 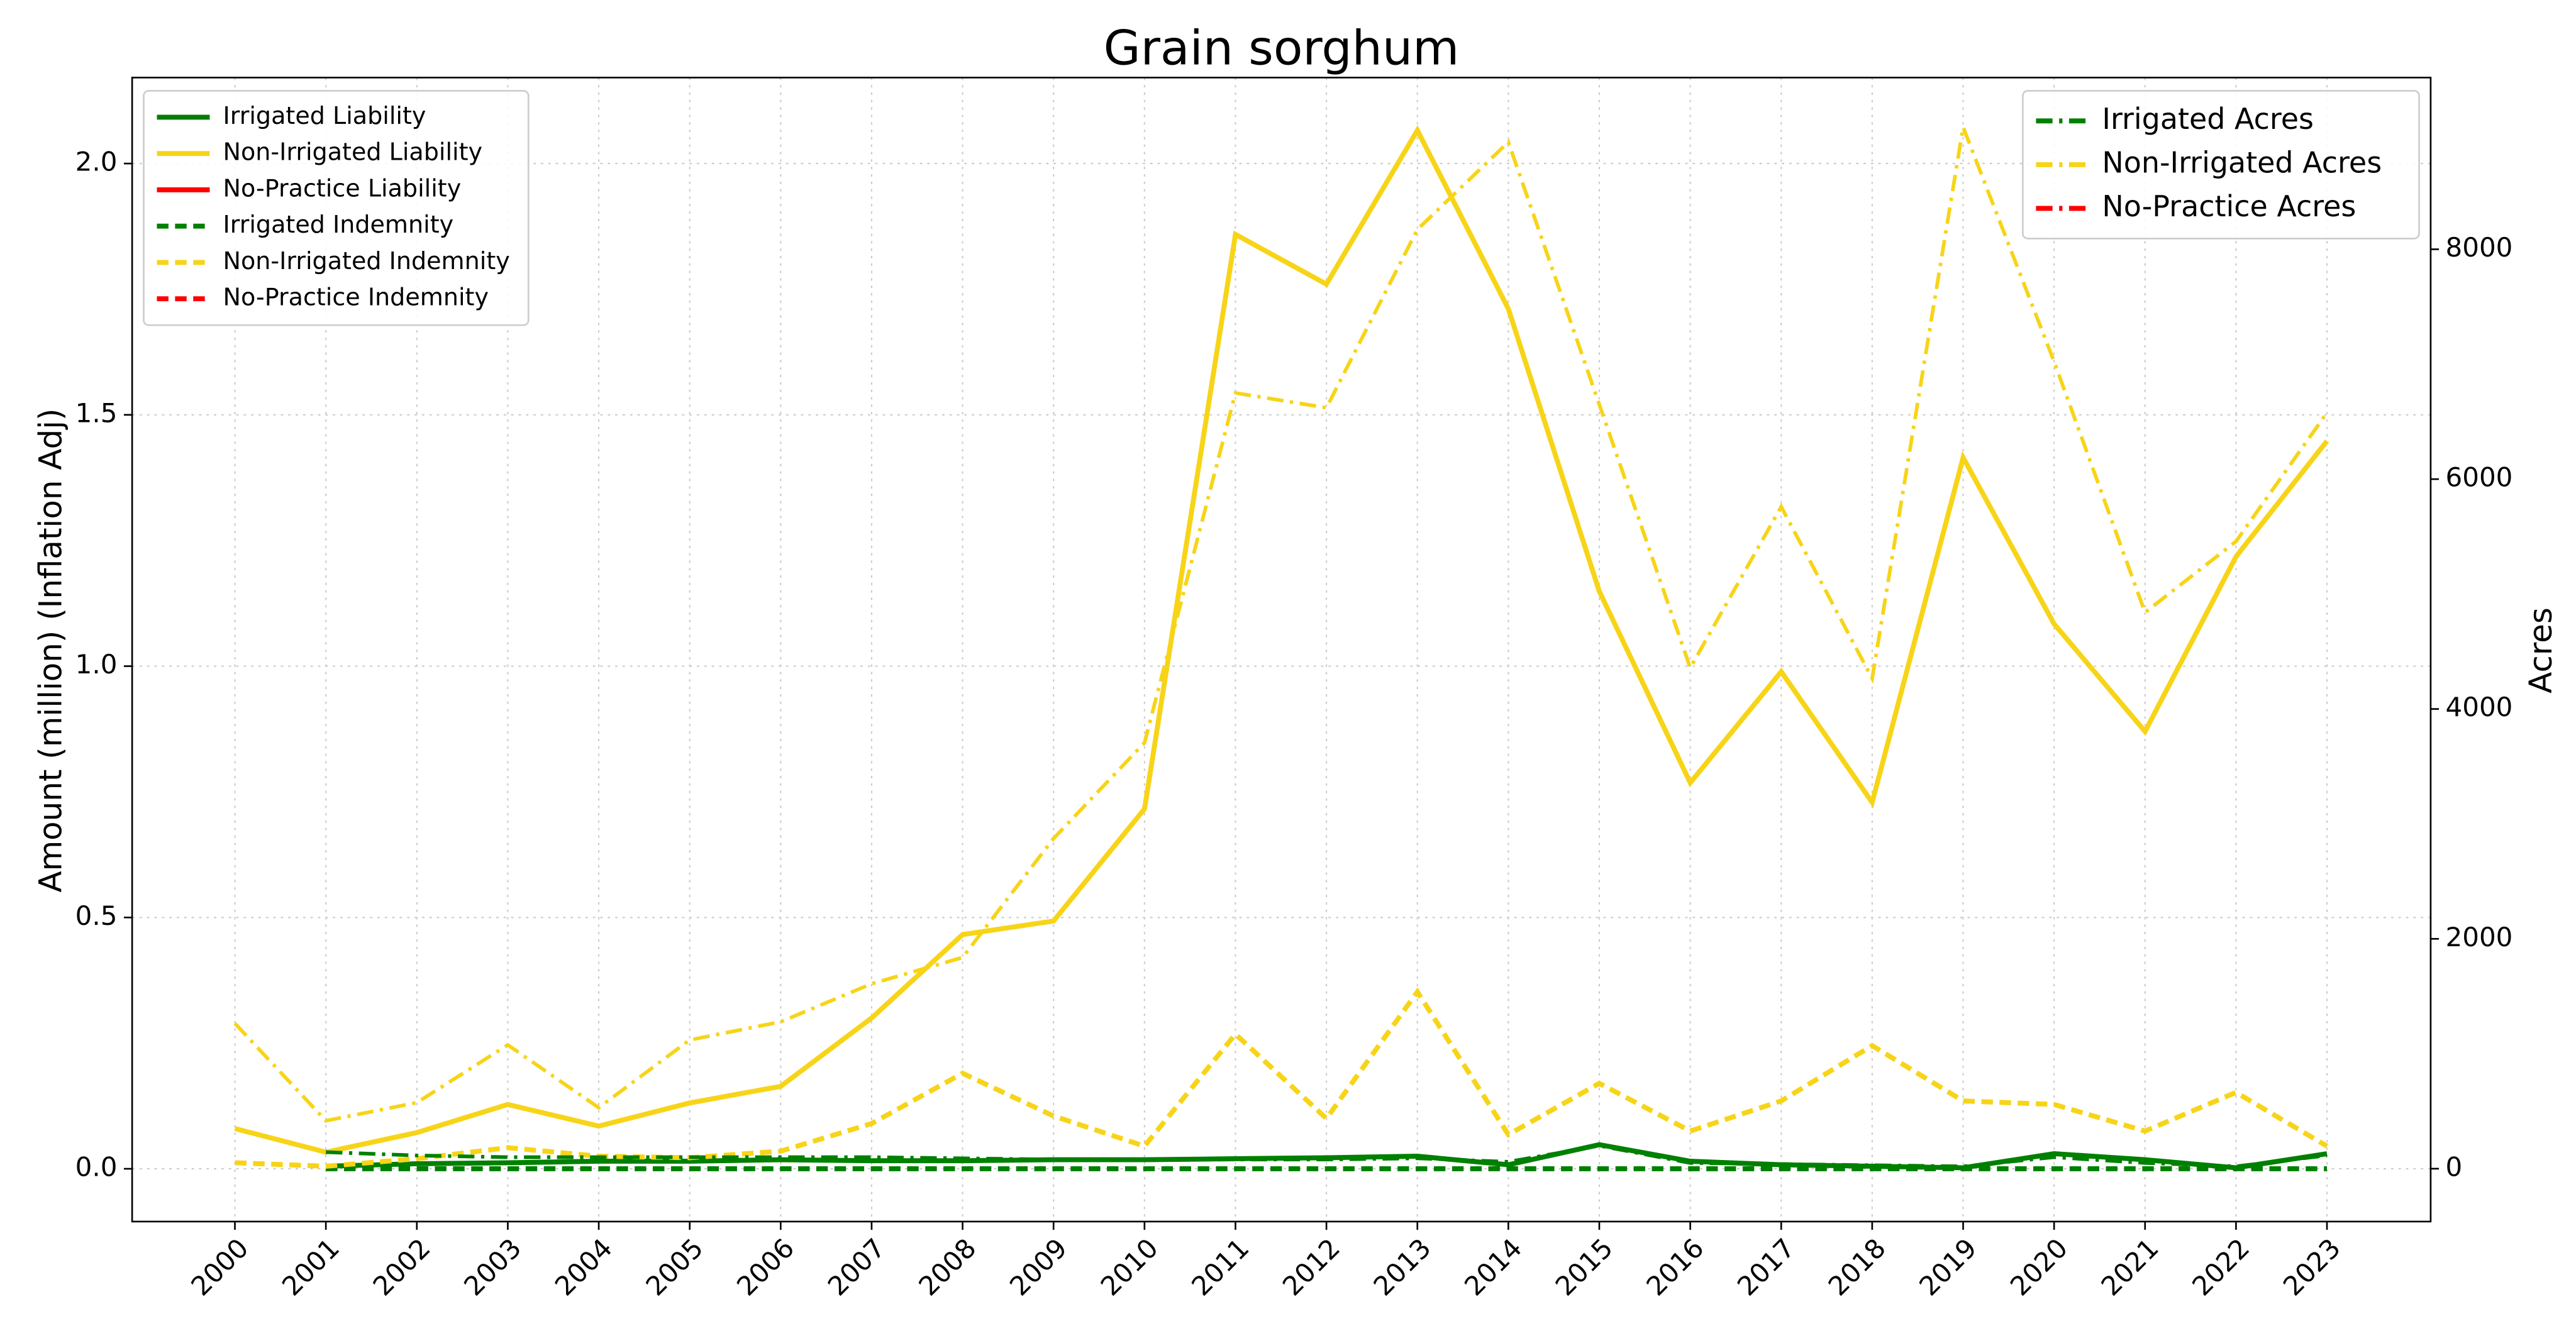 I want to click on x-tick-label: 2013, so click(x=1401, y=1266).